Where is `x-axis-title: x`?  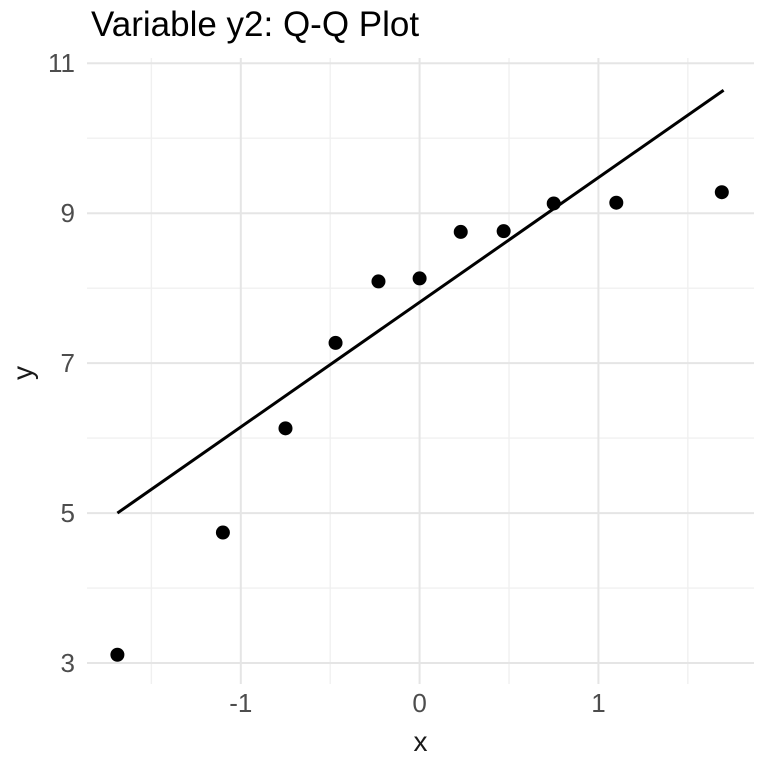 x-axis-title: x is located at coordinates (420, 741).